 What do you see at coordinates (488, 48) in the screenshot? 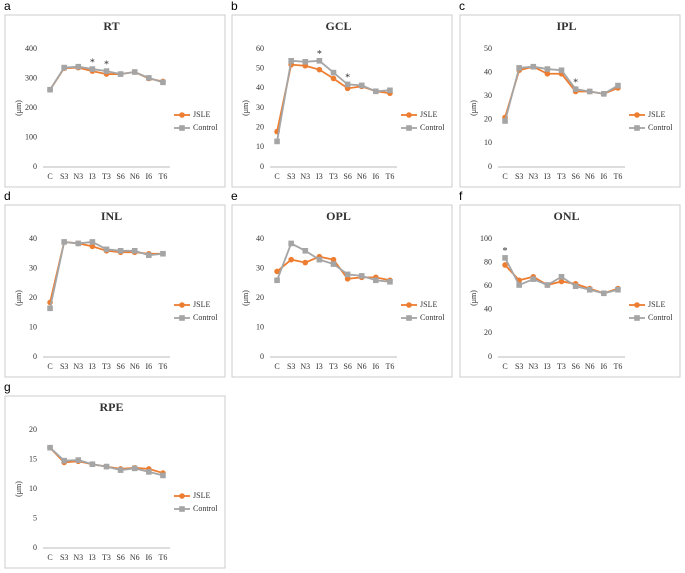
I see `y-tick-label: 50` at bounding box center [488, 48].